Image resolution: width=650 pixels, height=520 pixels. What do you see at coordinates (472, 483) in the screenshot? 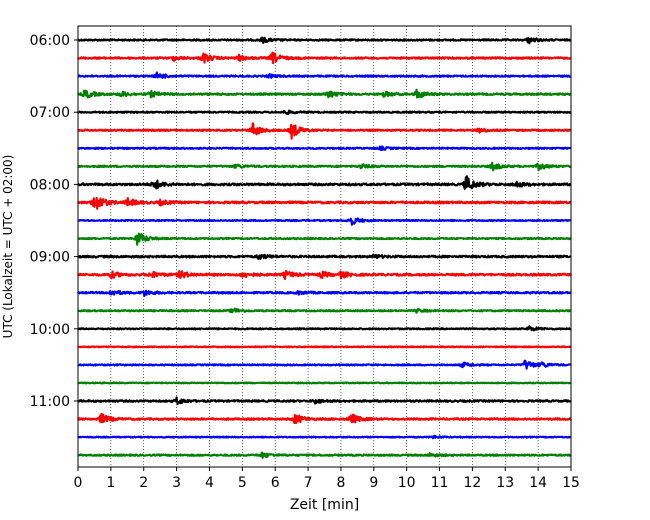
I see `x-tick-label: 12` at bounding box center [472, 483].